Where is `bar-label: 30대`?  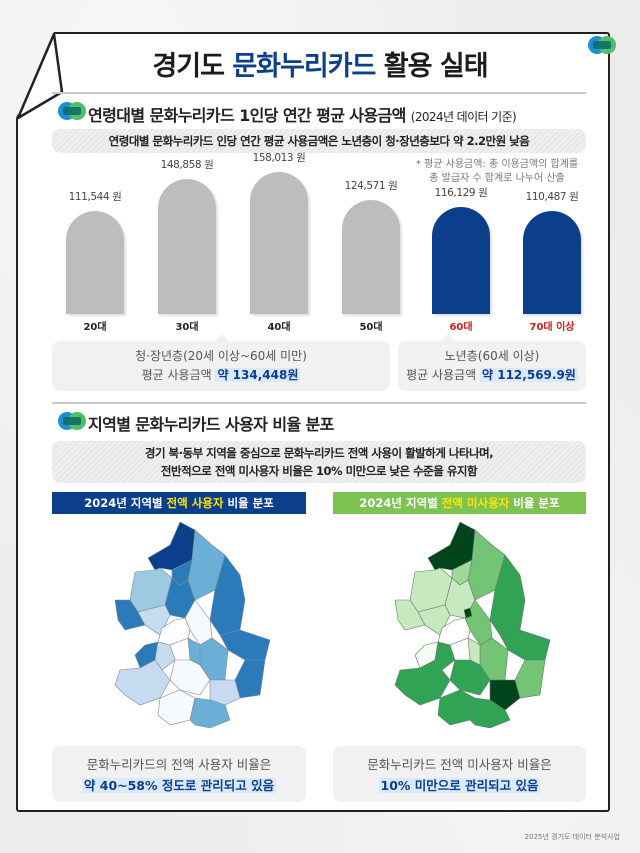 bar-label: 30대 is located at coordinates (187, 327).